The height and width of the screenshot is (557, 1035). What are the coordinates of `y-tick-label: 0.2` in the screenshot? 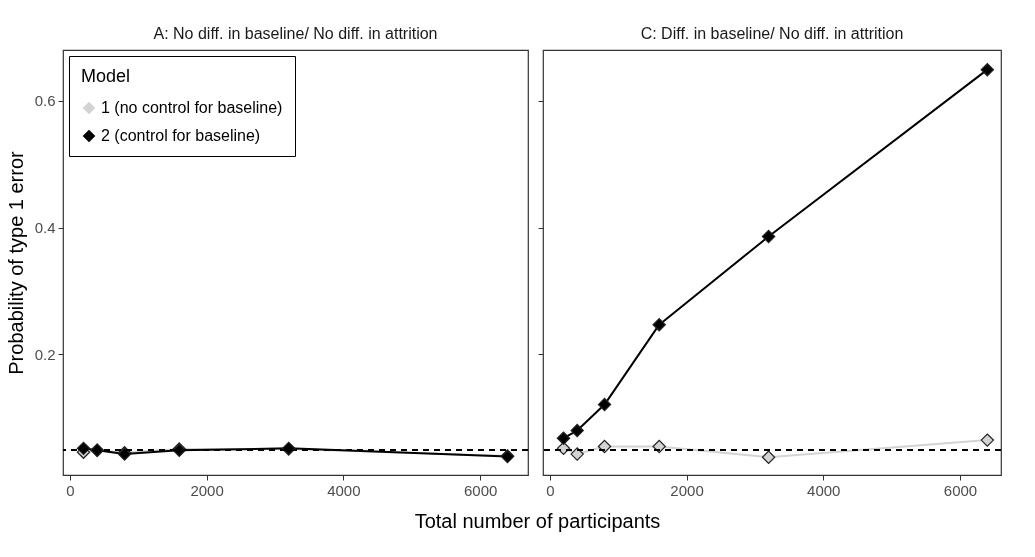 It's located at (45, 354).